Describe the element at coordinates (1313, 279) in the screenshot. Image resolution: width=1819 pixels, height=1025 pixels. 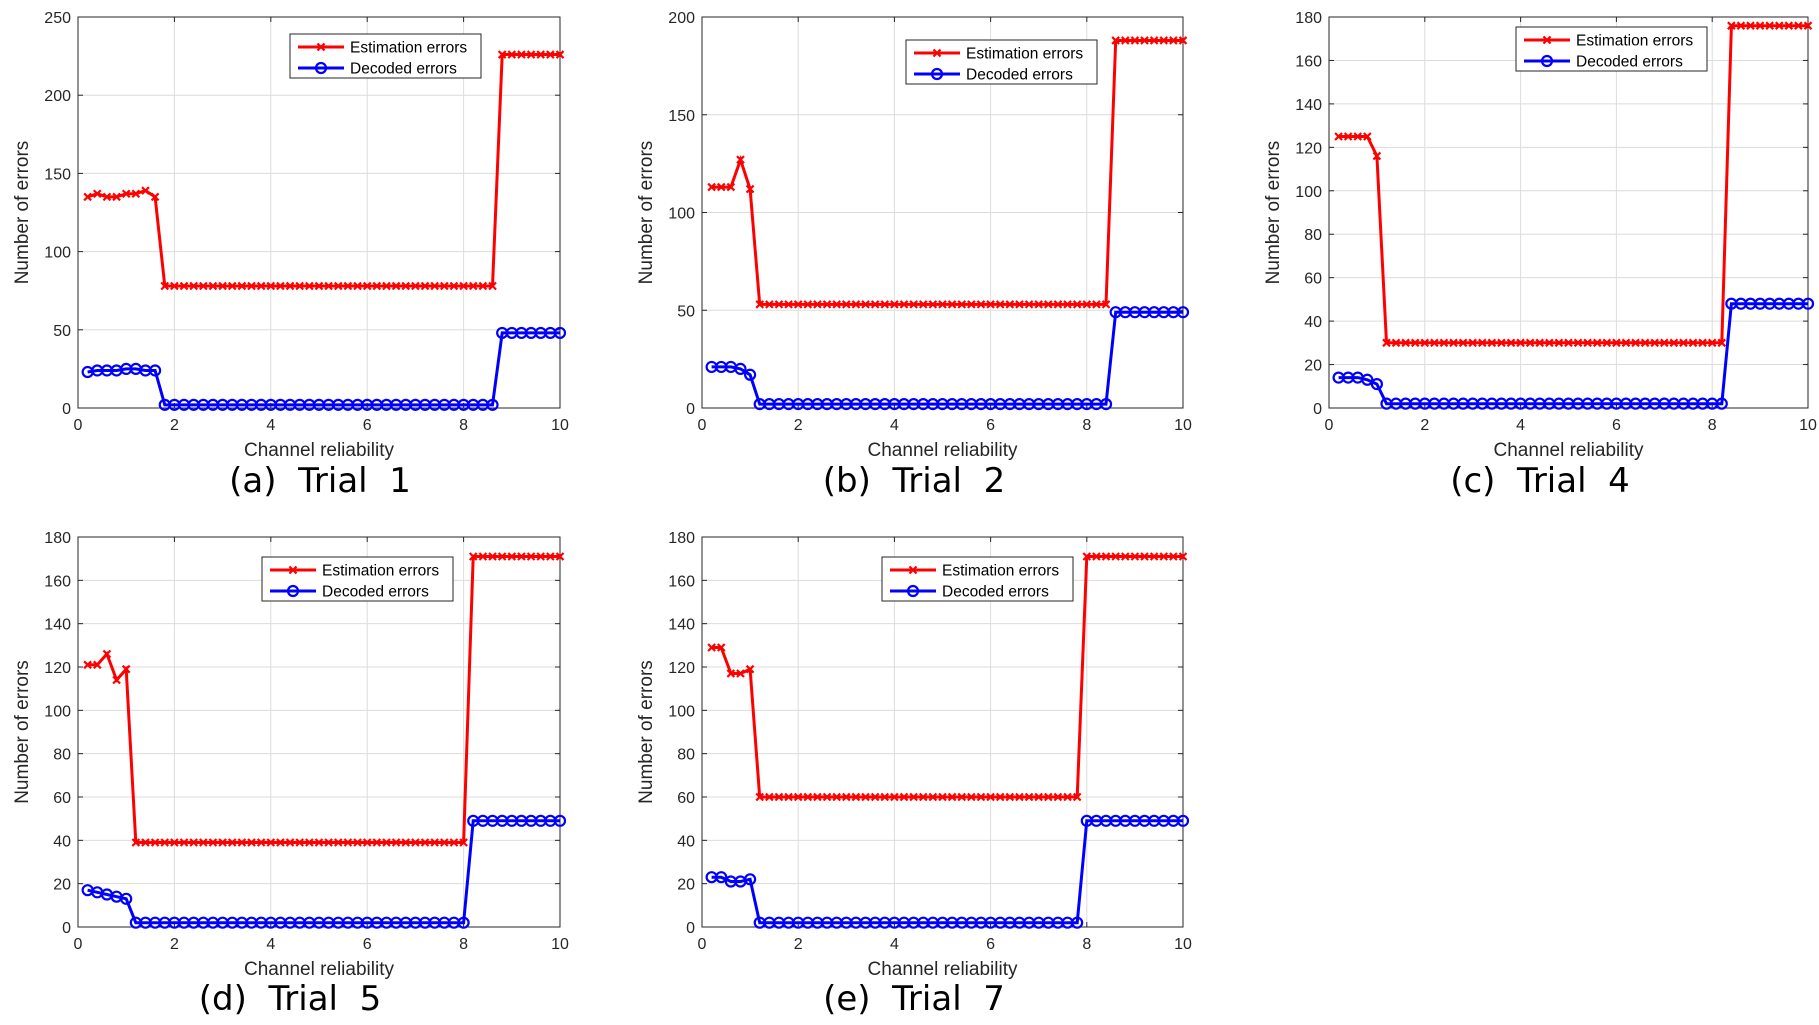
I see `y-tick-label: 60` at that location.